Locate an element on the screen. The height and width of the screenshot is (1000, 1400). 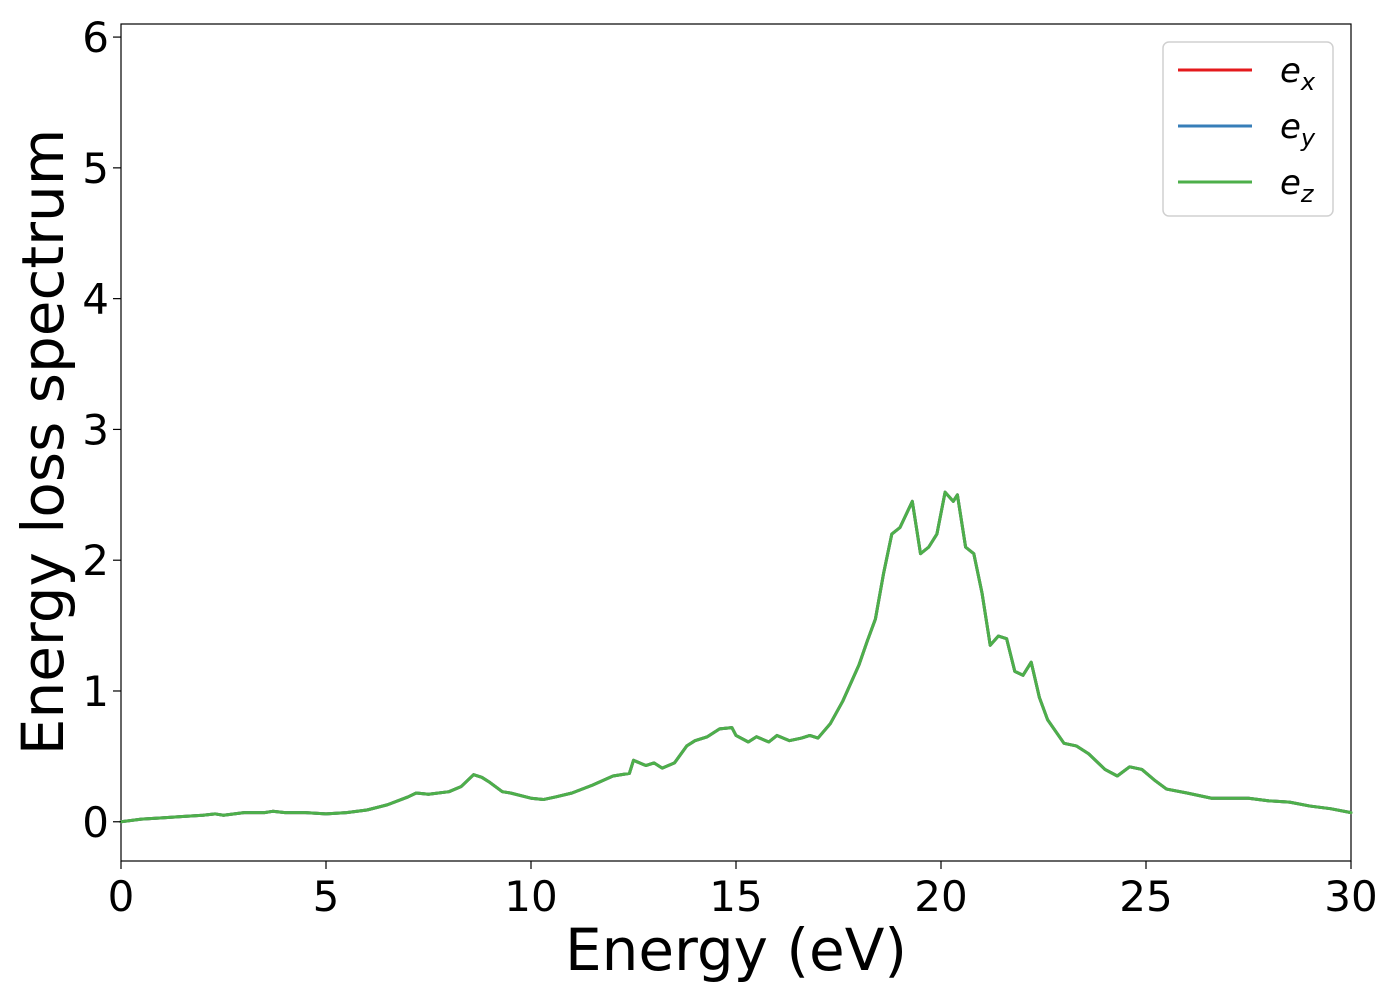
x-tick-label: 25 is located at coordinates (1145, 896).